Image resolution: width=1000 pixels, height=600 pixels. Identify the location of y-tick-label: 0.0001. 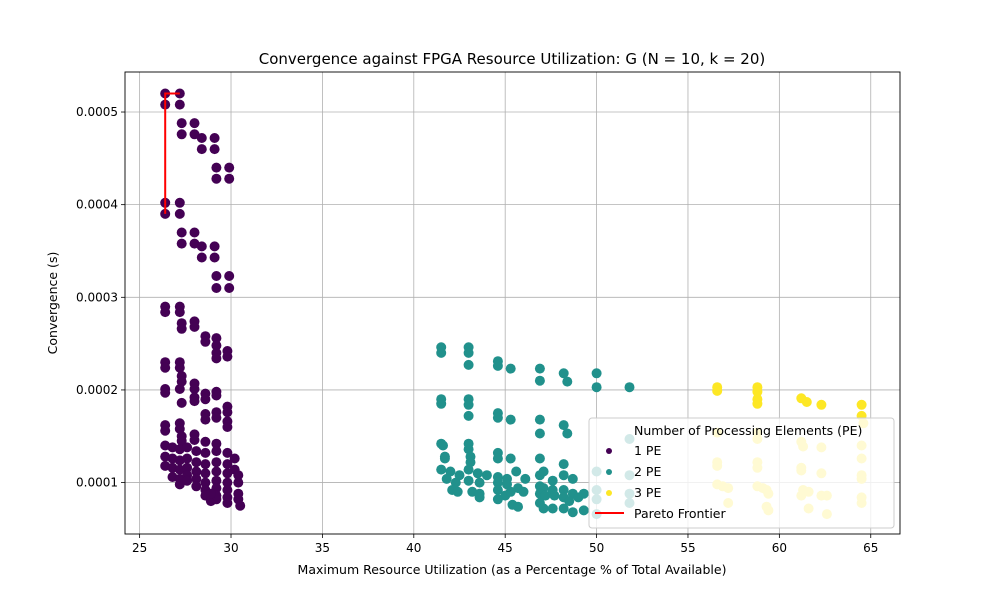
(97, 483).